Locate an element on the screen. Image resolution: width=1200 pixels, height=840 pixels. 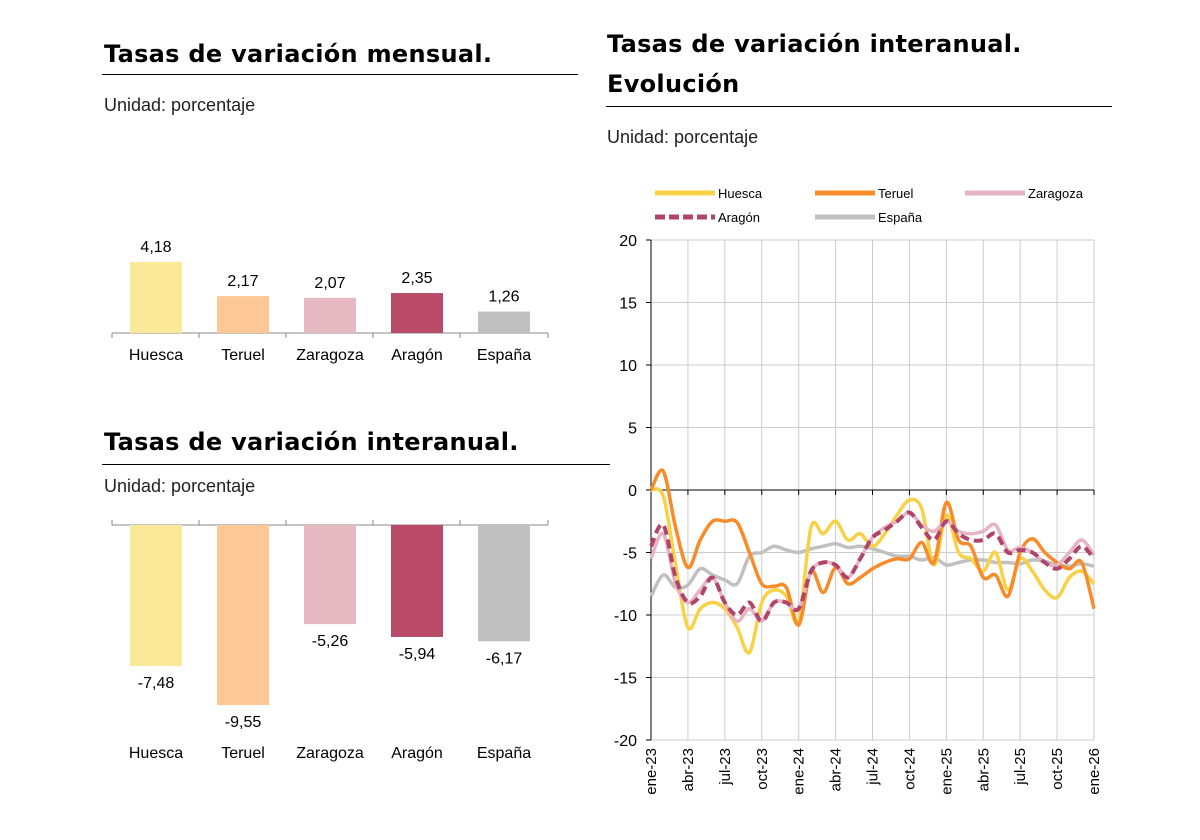
series-line-españa is located at coordinates (872, 569).